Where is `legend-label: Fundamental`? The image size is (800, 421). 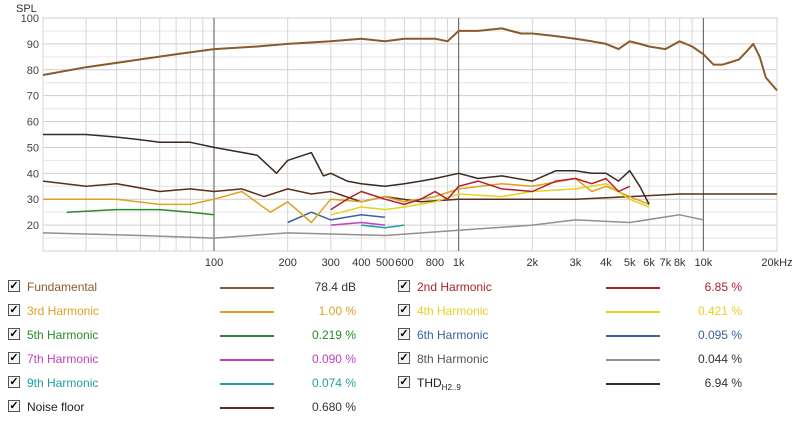 legend-label: Fundamental is located at coordinates (62, 287).